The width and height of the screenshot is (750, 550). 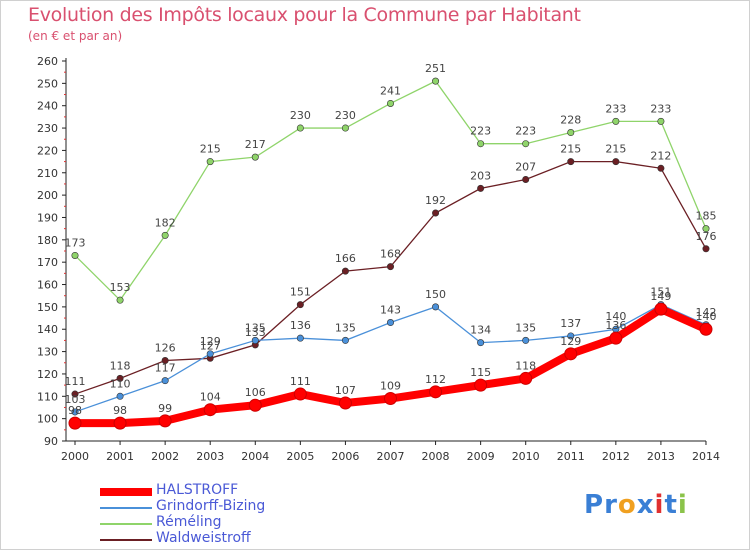 What do you see at coordinates (481, 456) in the screenshot?
I see `x-tick-label: 2009` at bounding box center [481, 456].